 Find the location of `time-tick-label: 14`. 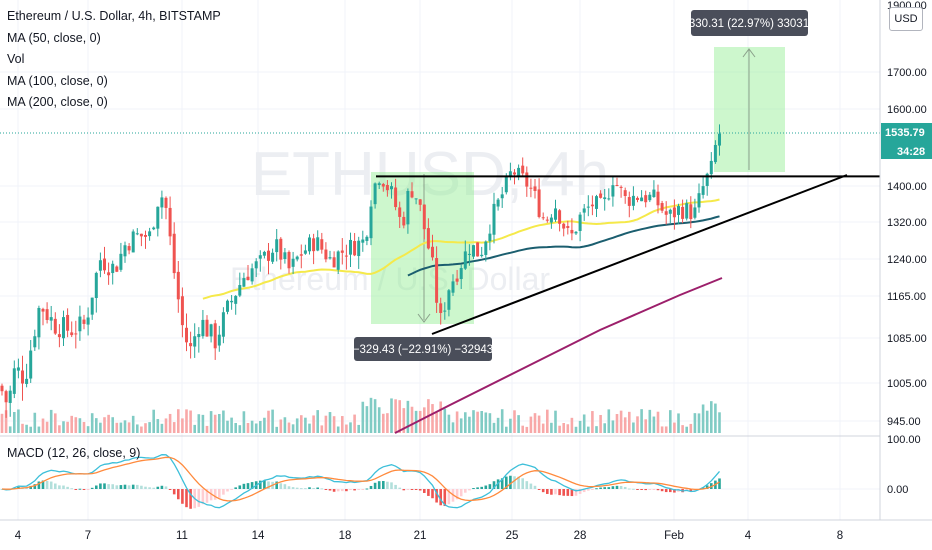

time-tick-label: 14 is located at coordinates (258, 536).